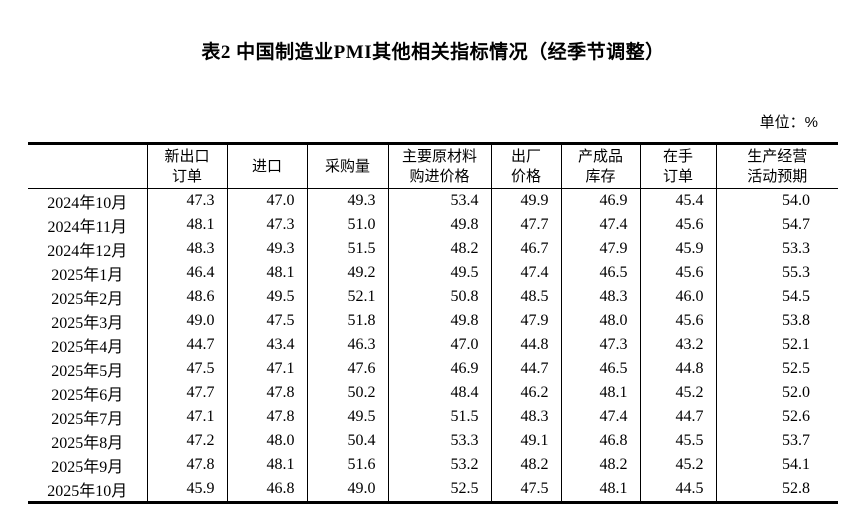 Image resolution: width=866 pixels, height=509 pixels. I want to click on data-cell: 51.5, so click(347, 249).